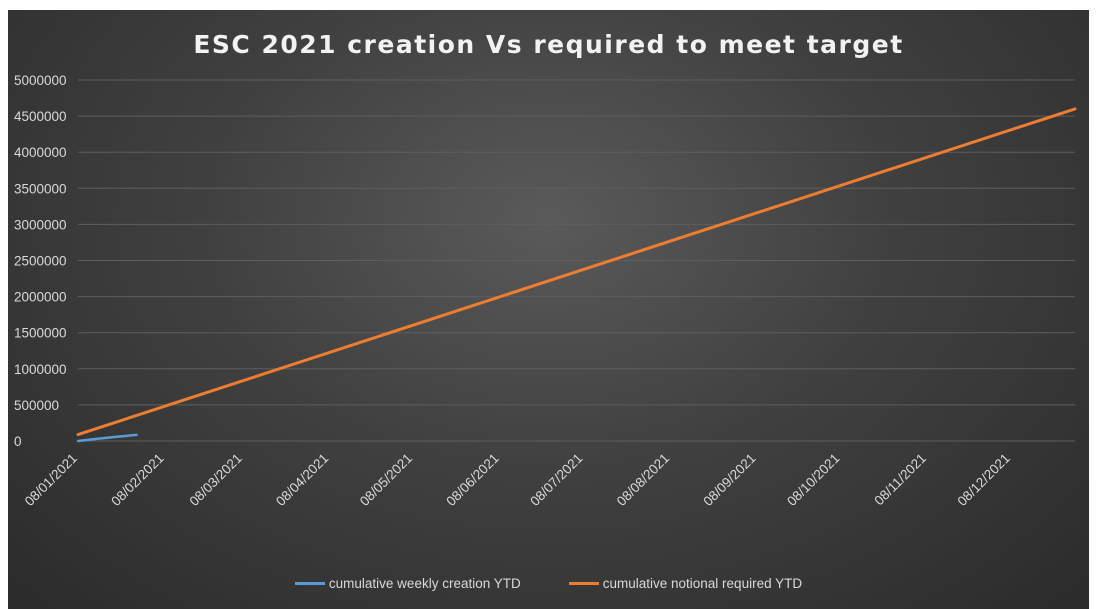 This screenshot has width=1097, height=609. What do you see at coordinates (386, 480) in the screenshot?
I see `x-tick-label: 08/05/2021` at bounding box center [386, 480].